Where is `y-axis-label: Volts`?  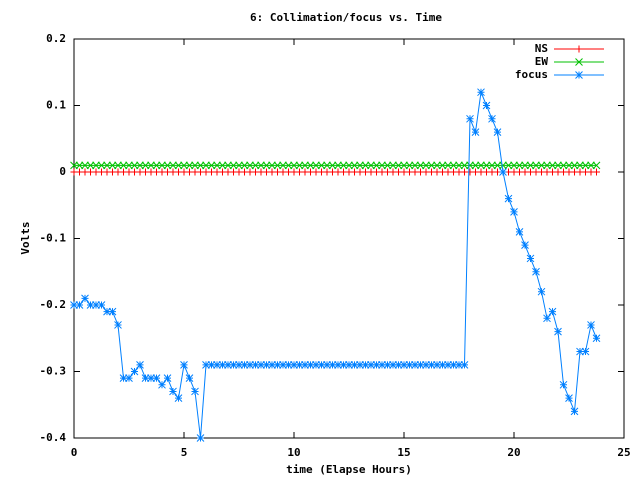 y-axis-label: Volts is located at coordinates (25, 237).